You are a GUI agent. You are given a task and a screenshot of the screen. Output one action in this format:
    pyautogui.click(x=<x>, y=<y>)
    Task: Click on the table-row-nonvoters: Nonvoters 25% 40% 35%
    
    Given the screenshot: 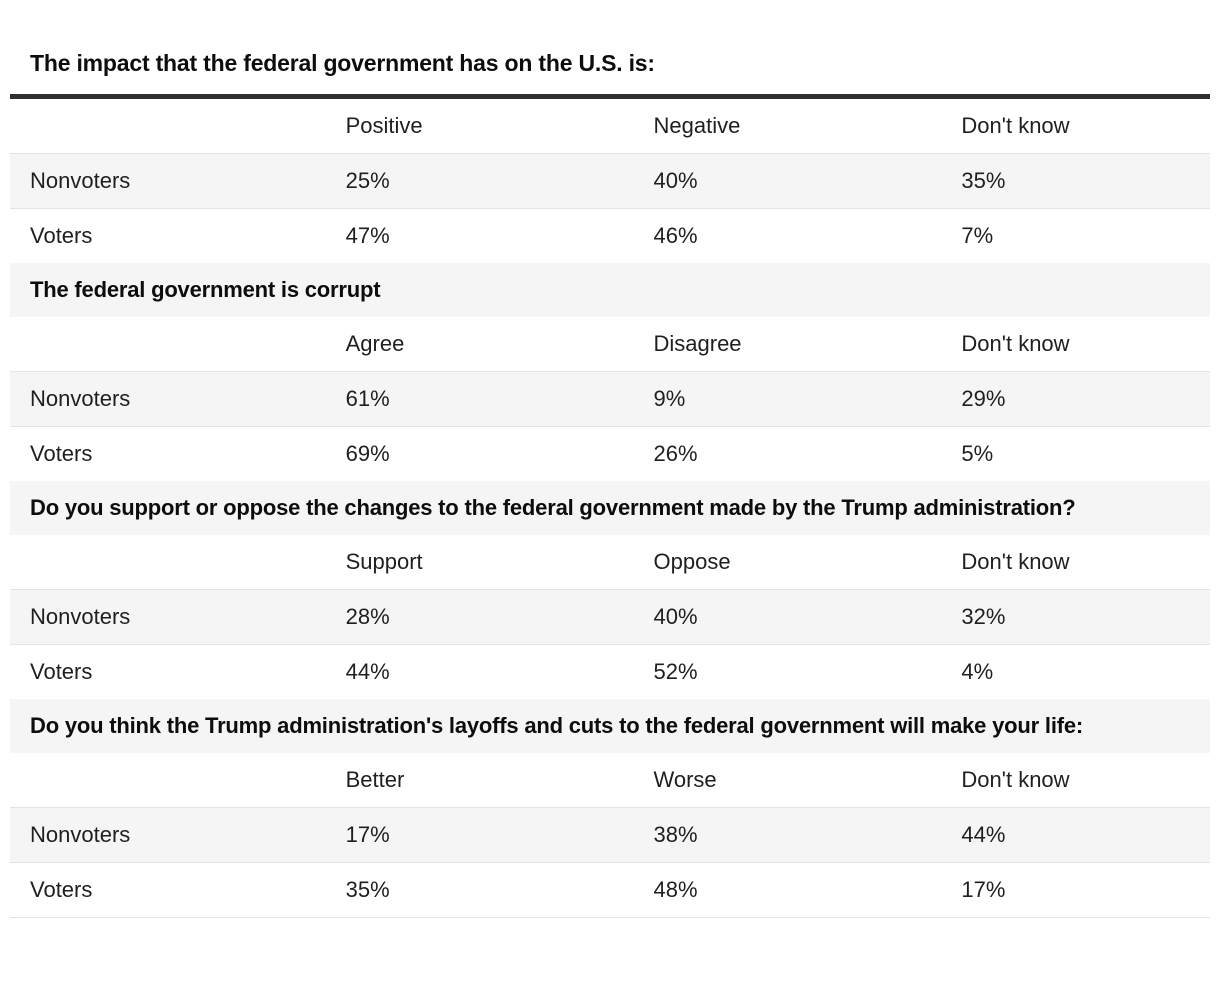 What is the action you would take?
    pyautogui.click(x=610, y=180)
    